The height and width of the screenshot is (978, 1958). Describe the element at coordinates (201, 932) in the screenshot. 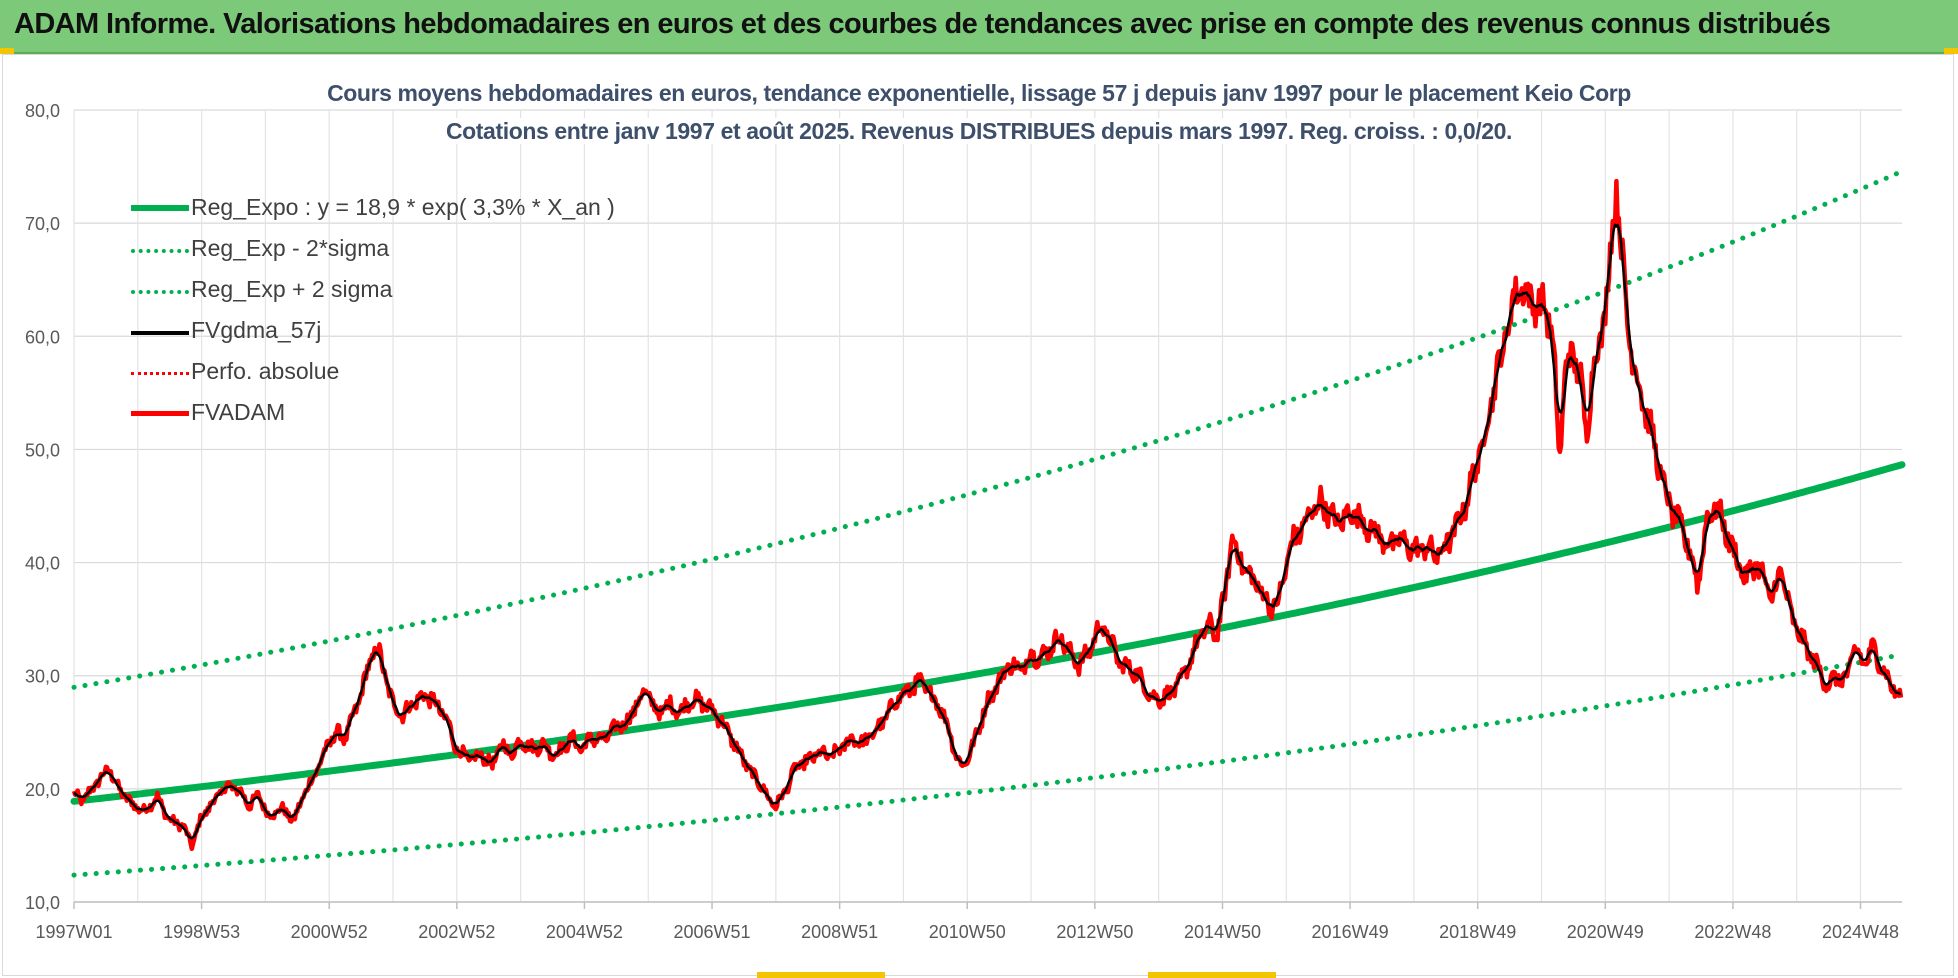

I see `x-tick-label: 1998W53` at that location.